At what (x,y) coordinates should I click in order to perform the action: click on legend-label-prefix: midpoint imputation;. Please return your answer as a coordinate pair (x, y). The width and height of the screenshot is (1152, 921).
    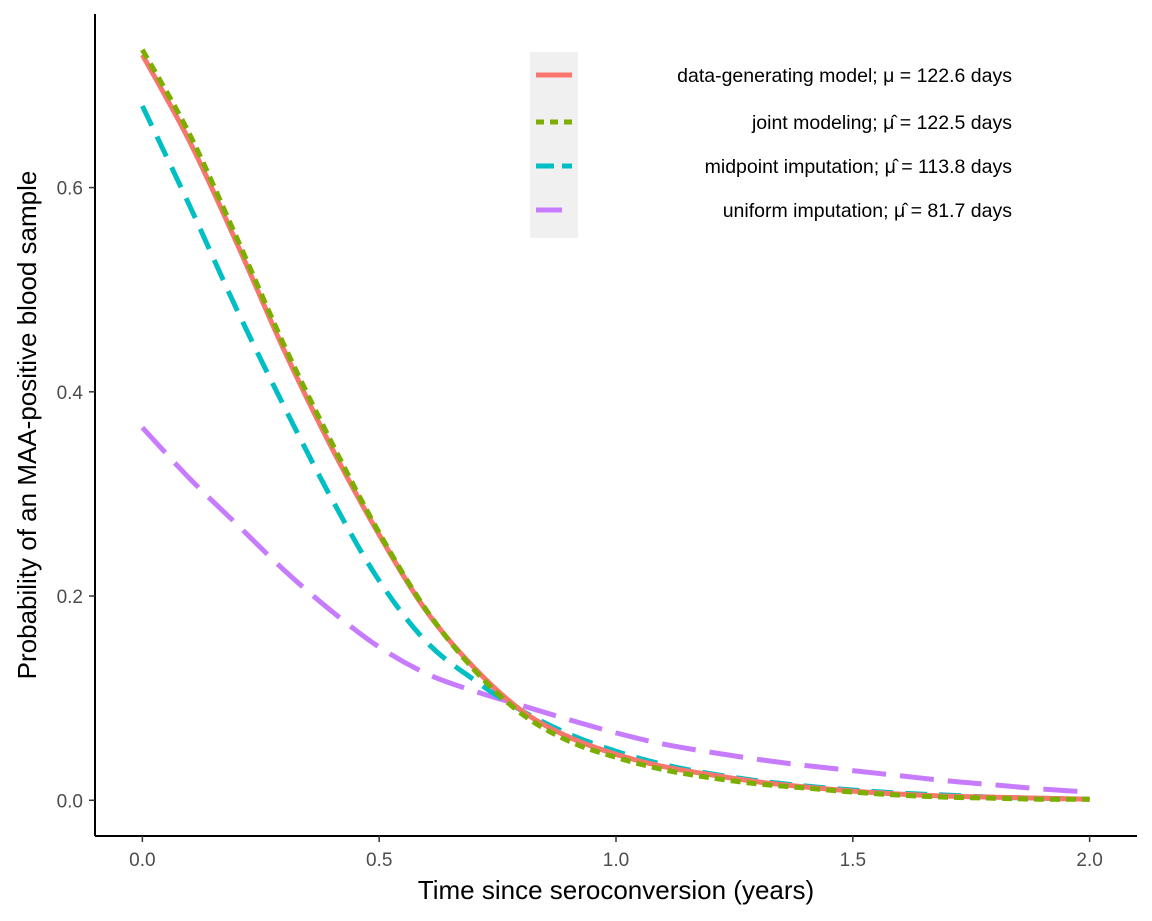
    Looking at the image, I should click on (795, 167).